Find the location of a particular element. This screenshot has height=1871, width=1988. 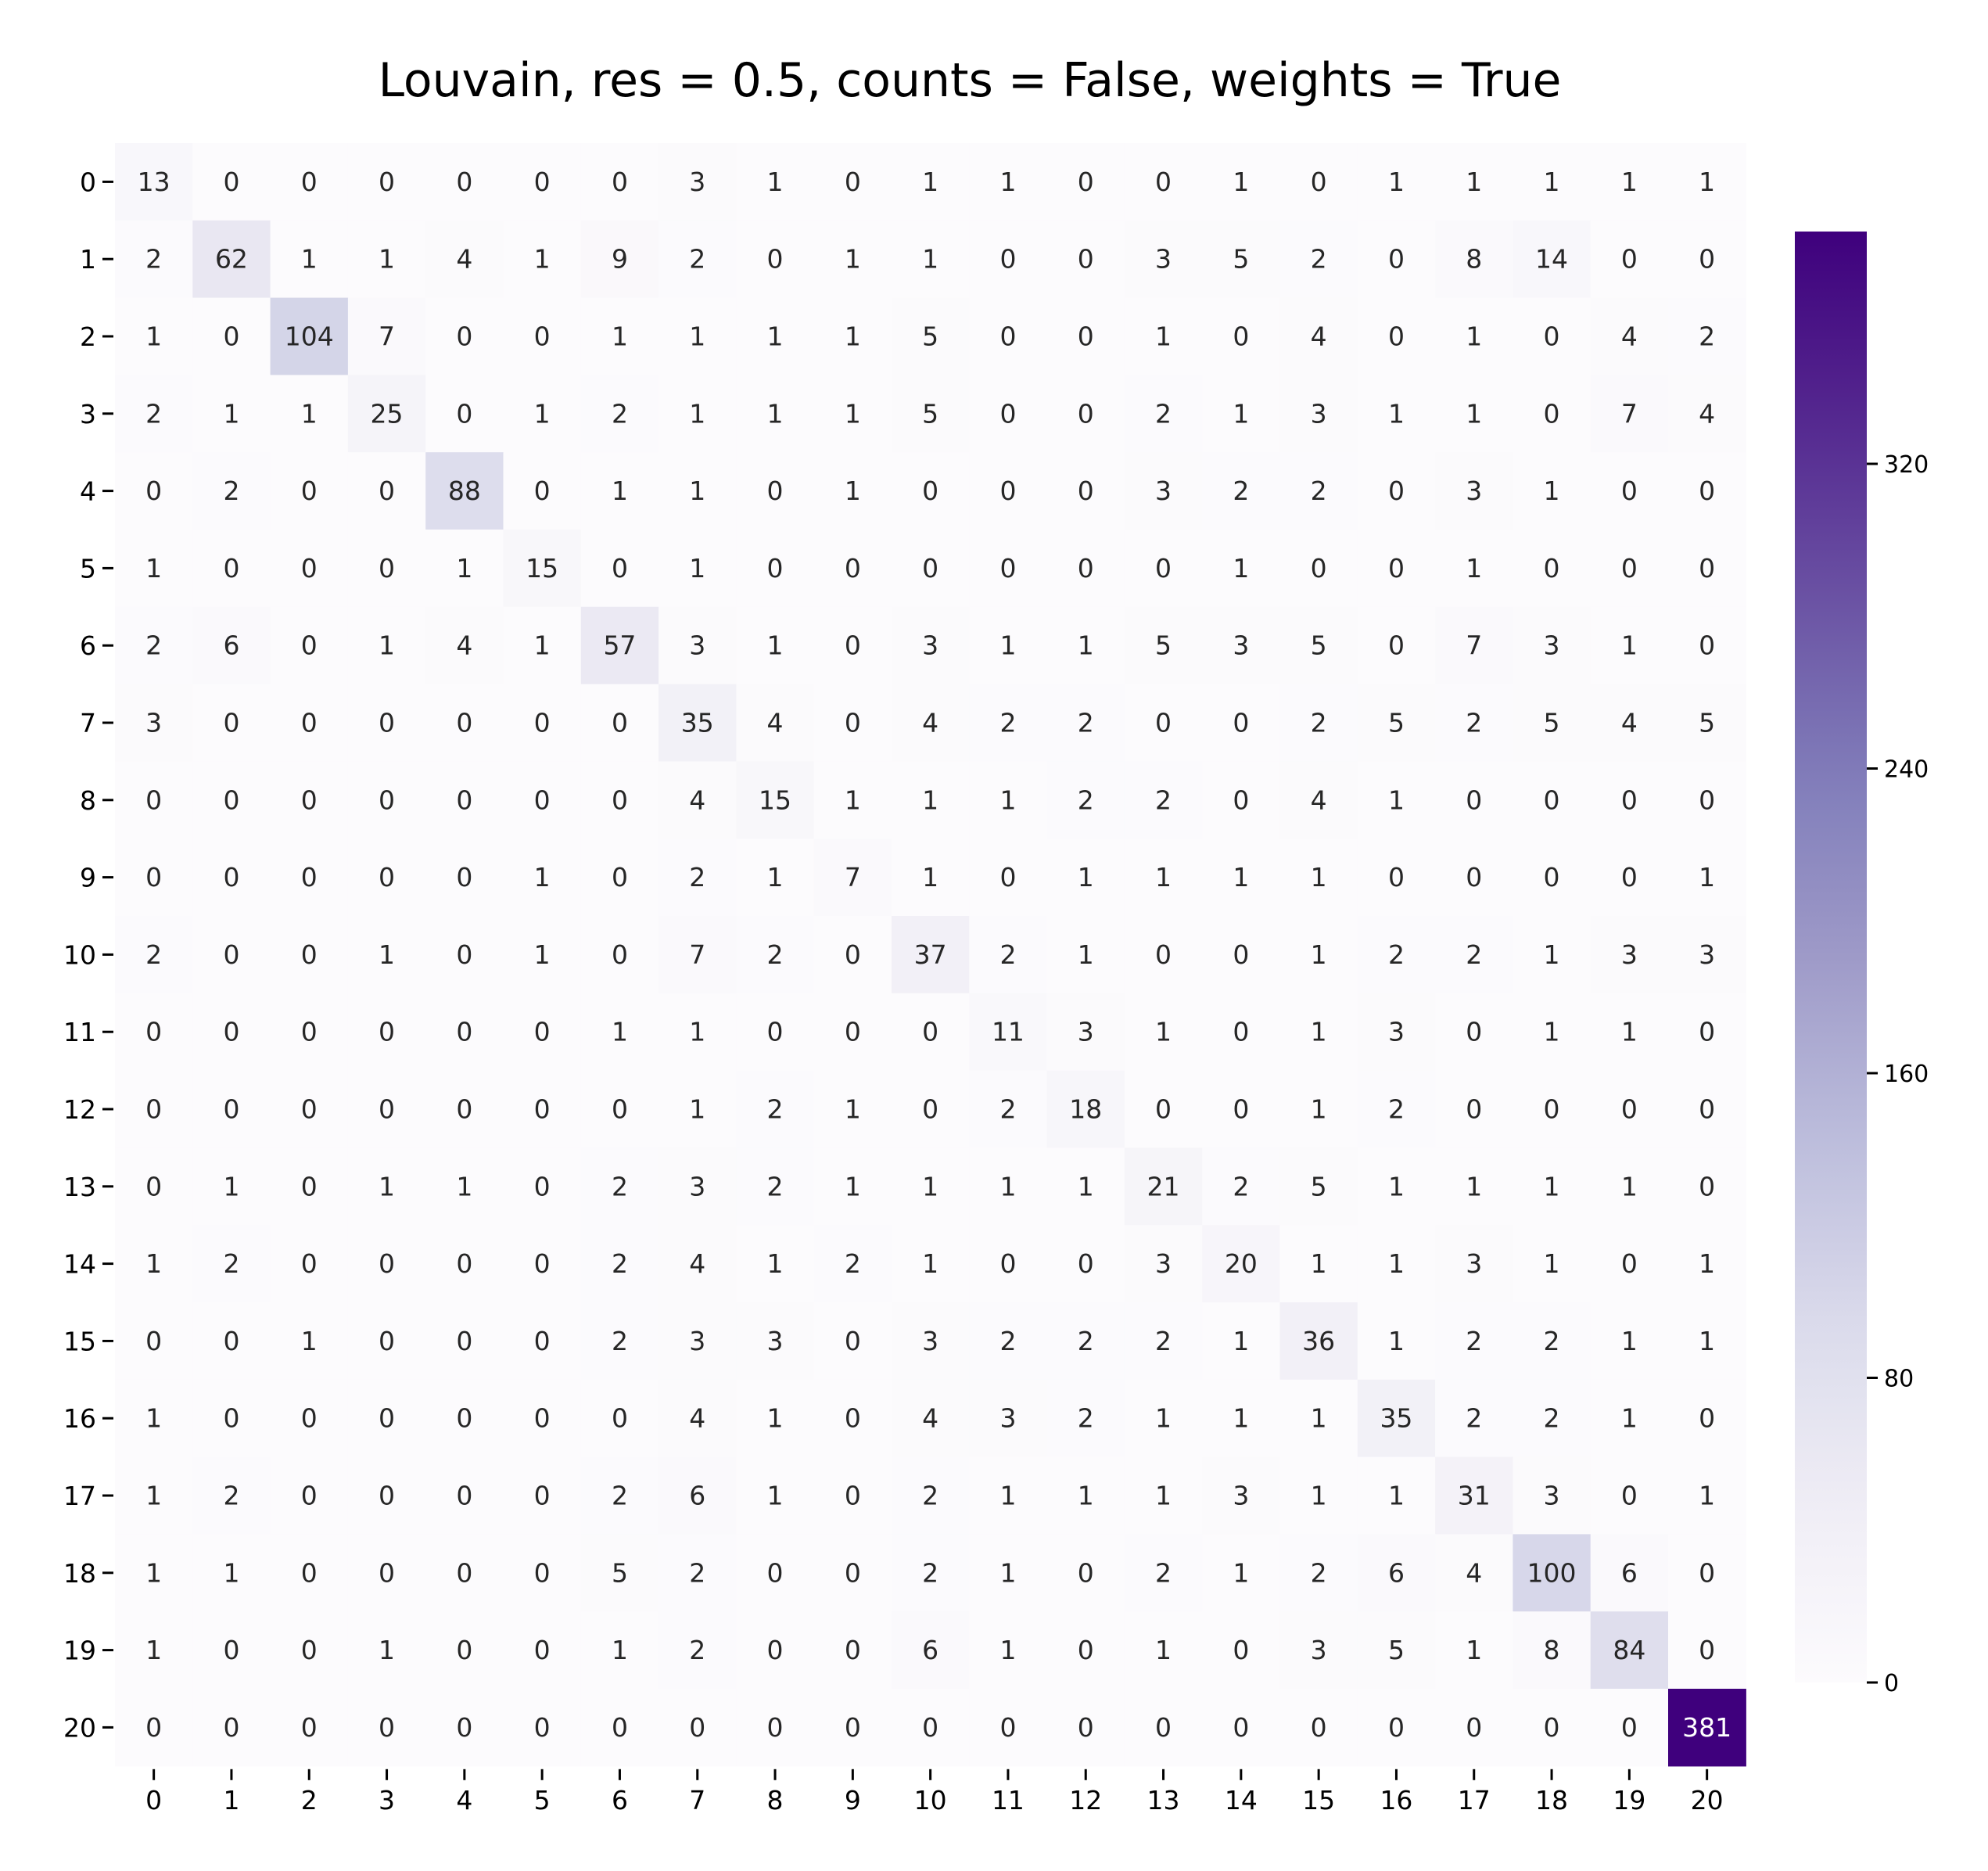

cell-value-label: 25 is located at coordinates (388, 413).